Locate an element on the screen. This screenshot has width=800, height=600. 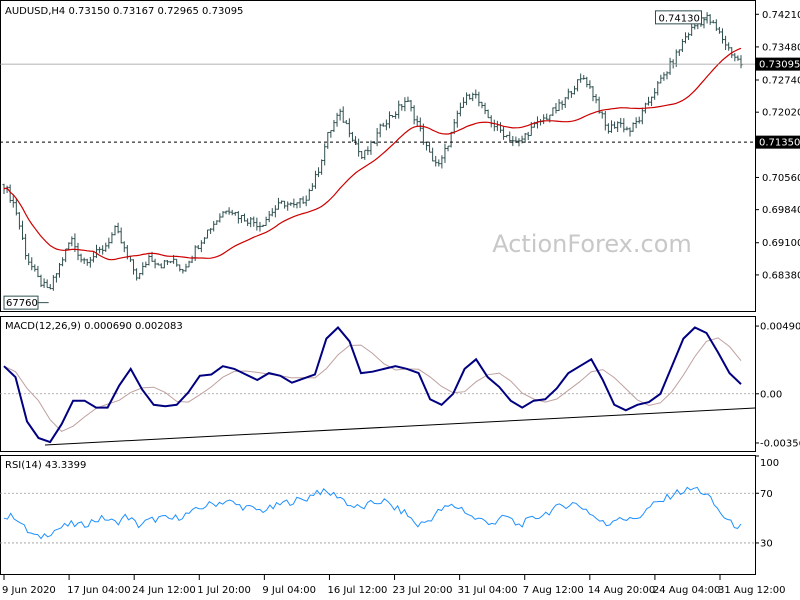
rsi-tick-label: 70 is located at coordinates (766, 494).